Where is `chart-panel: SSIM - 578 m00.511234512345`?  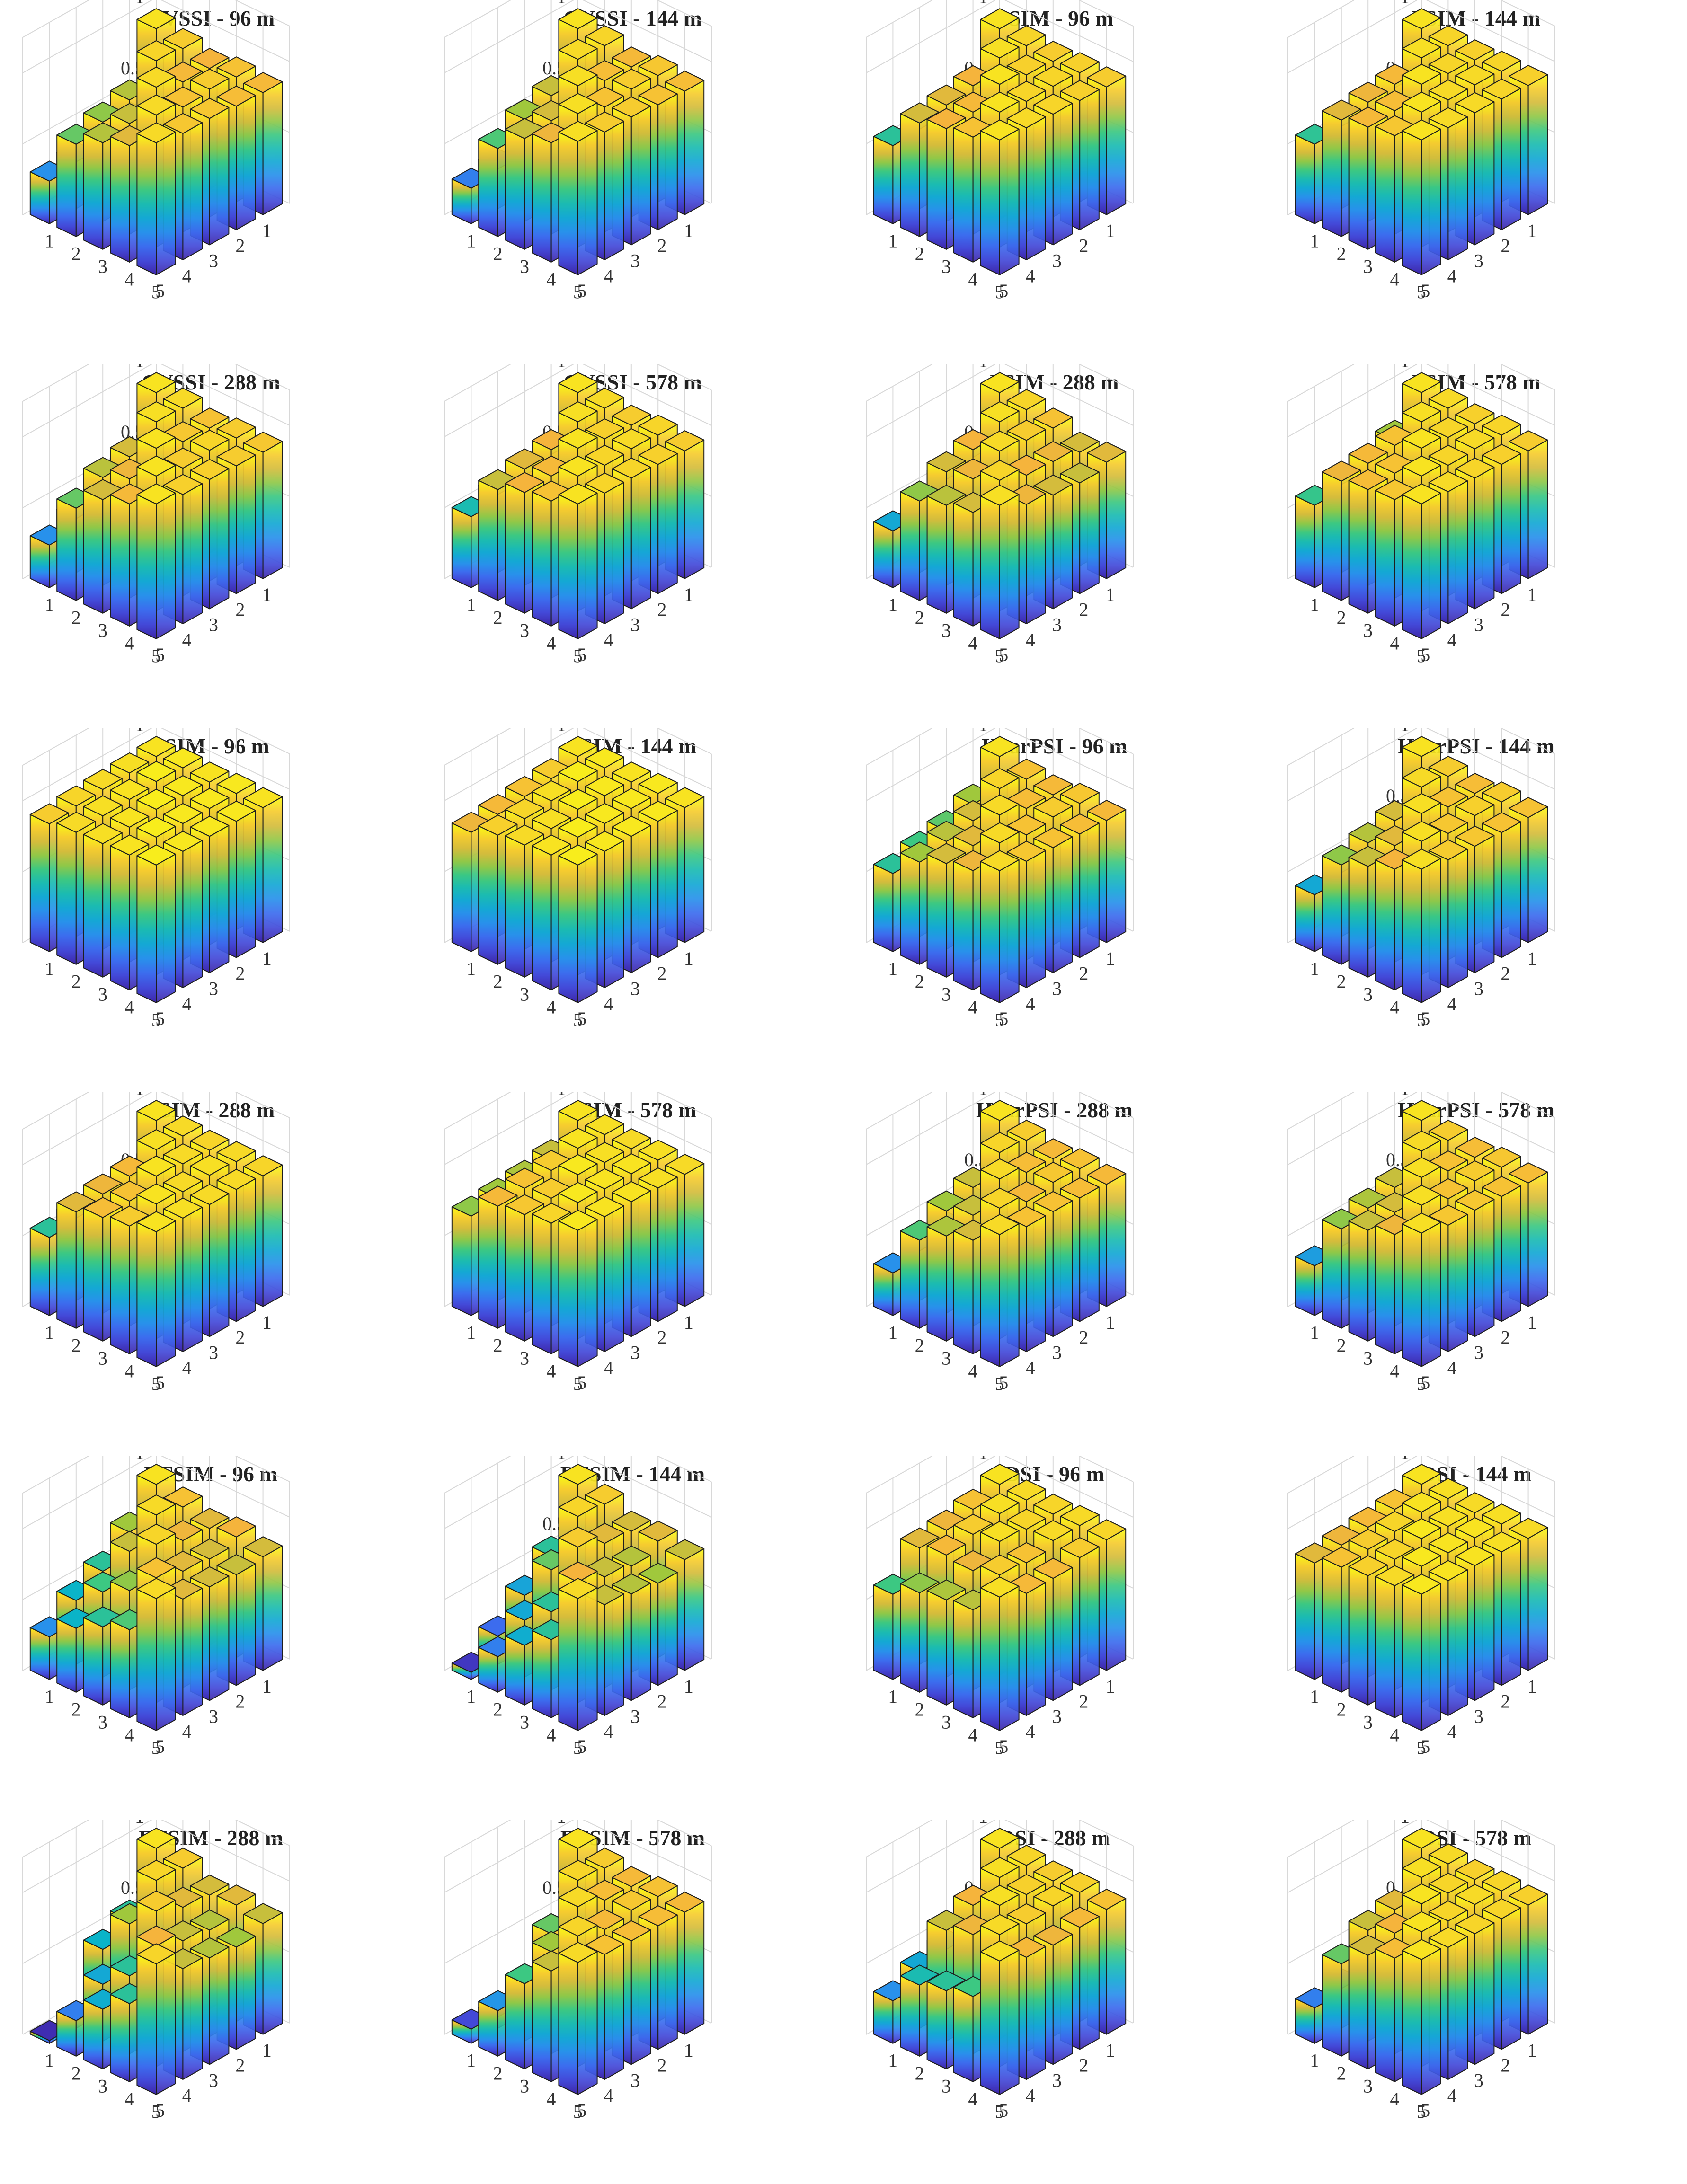 chart-panel: SSIM - 578 m00.511234512345 is located at coordinates (633, 1274).